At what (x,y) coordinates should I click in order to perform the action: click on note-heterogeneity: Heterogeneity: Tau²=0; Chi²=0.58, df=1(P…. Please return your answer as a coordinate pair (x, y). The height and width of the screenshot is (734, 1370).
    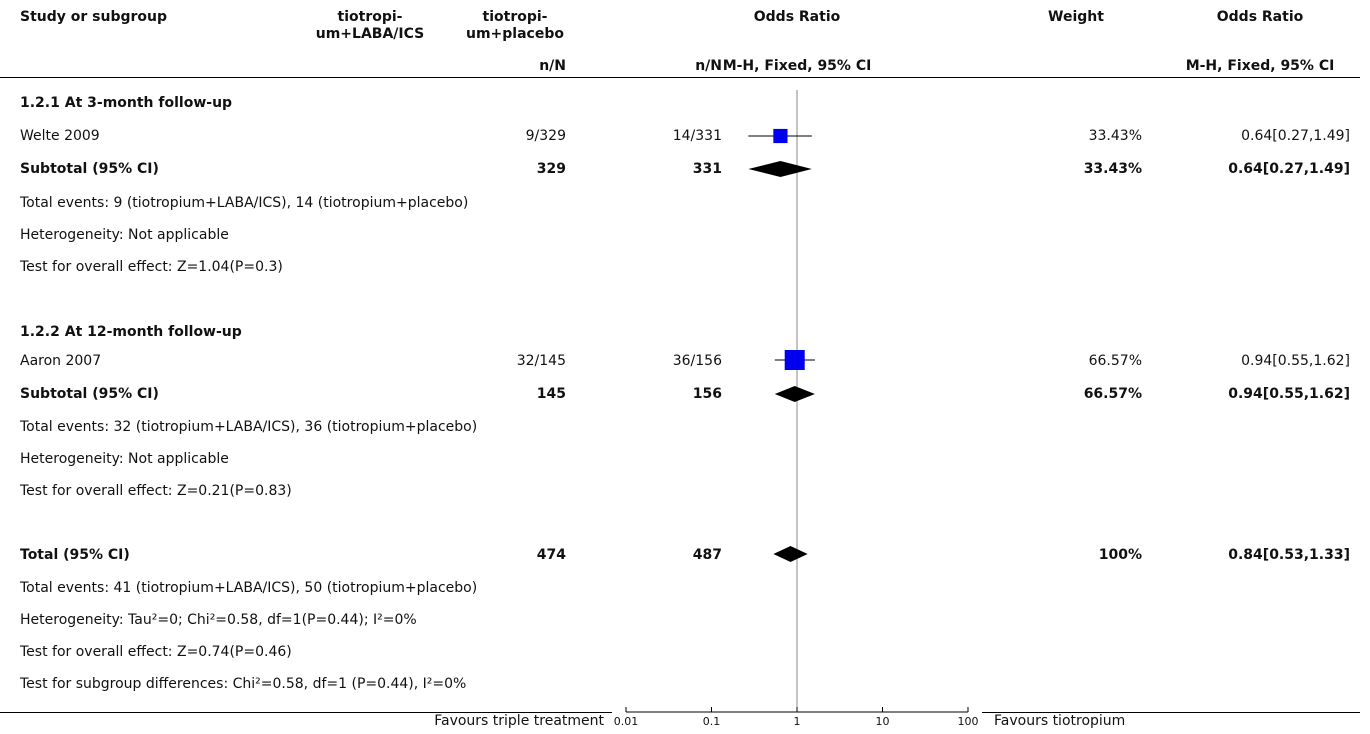
    Looking at the image, I should click on (218, 620).